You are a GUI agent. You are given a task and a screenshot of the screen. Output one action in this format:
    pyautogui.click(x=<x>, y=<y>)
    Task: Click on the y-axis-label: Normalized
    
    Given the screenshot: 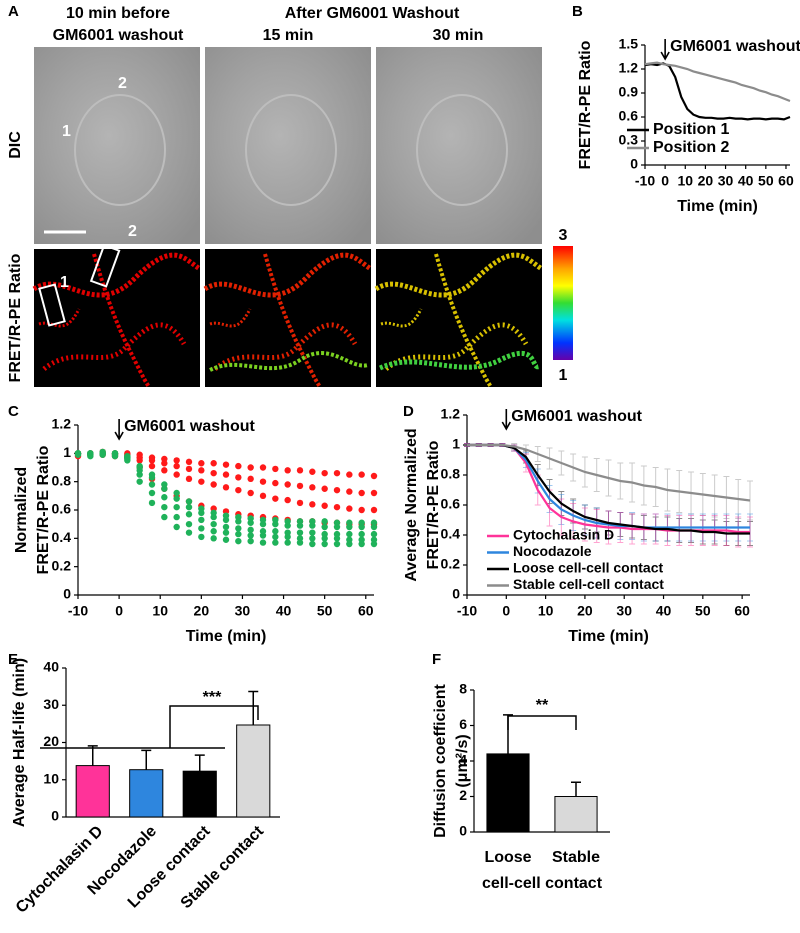 What is the action you would take?
    pyautogui.click(x=21, y=510)
    